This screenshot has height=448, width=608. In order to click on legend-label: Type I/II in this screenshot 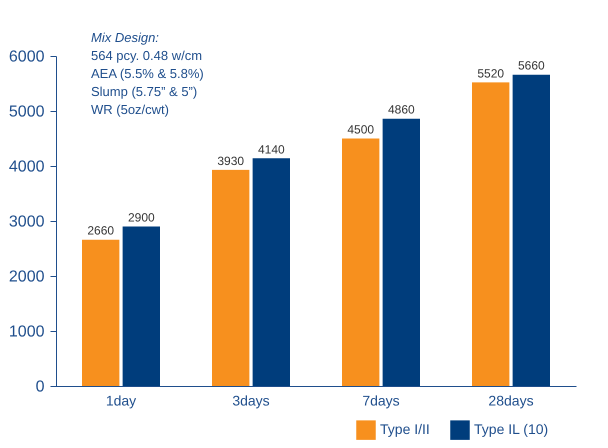, I will do `click(405, 429)`.